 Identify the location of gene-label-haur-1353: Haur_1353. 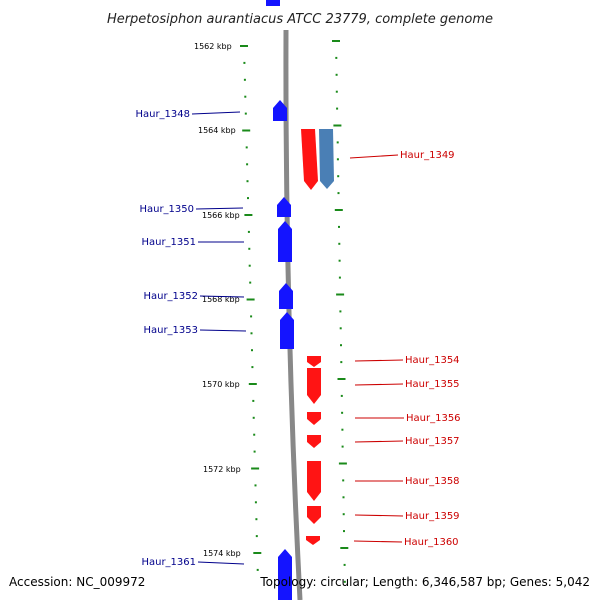
(170, 330).